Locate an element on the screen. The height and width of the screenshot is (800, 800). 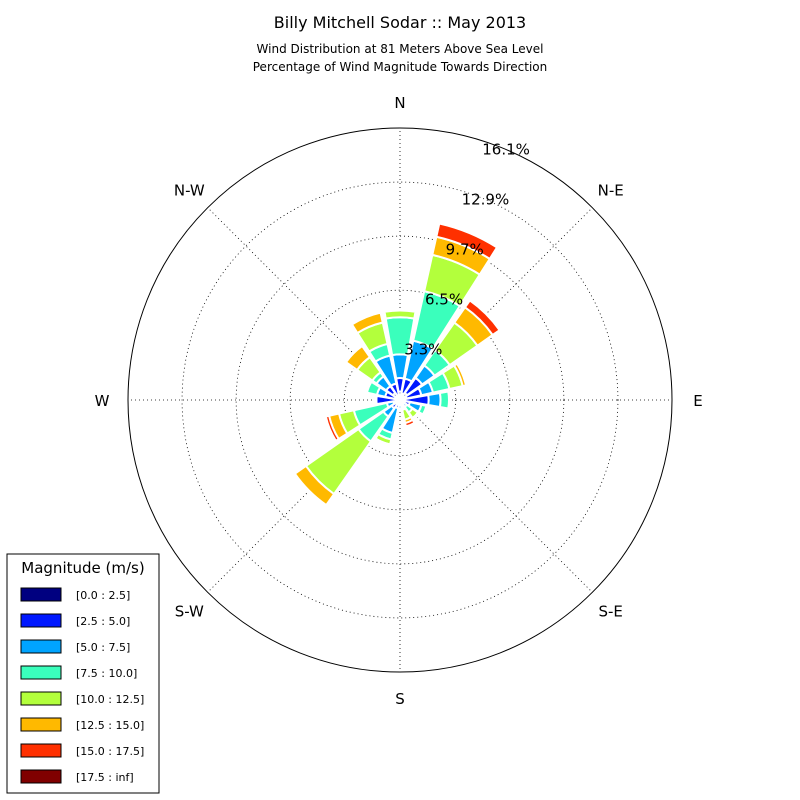
legend-label-7: [17.5 : inf] is located at coordinates (105, 777).